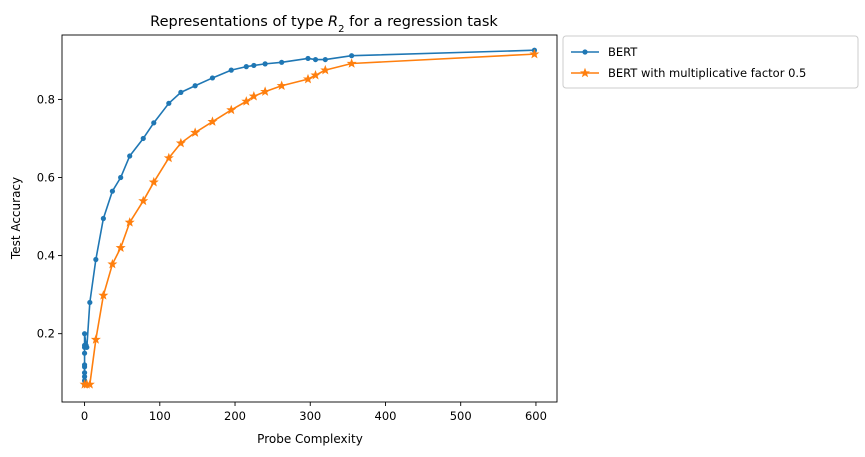  I want to click on x-tick-label: 0, so click(84, 416).